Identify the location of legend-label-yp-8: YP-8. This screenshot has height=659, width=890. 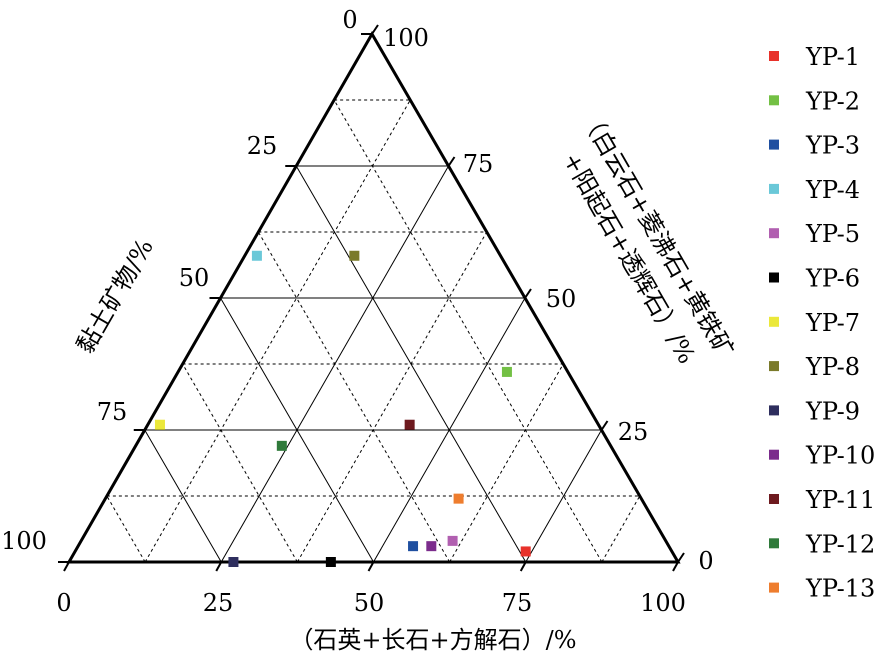
(832, 367).